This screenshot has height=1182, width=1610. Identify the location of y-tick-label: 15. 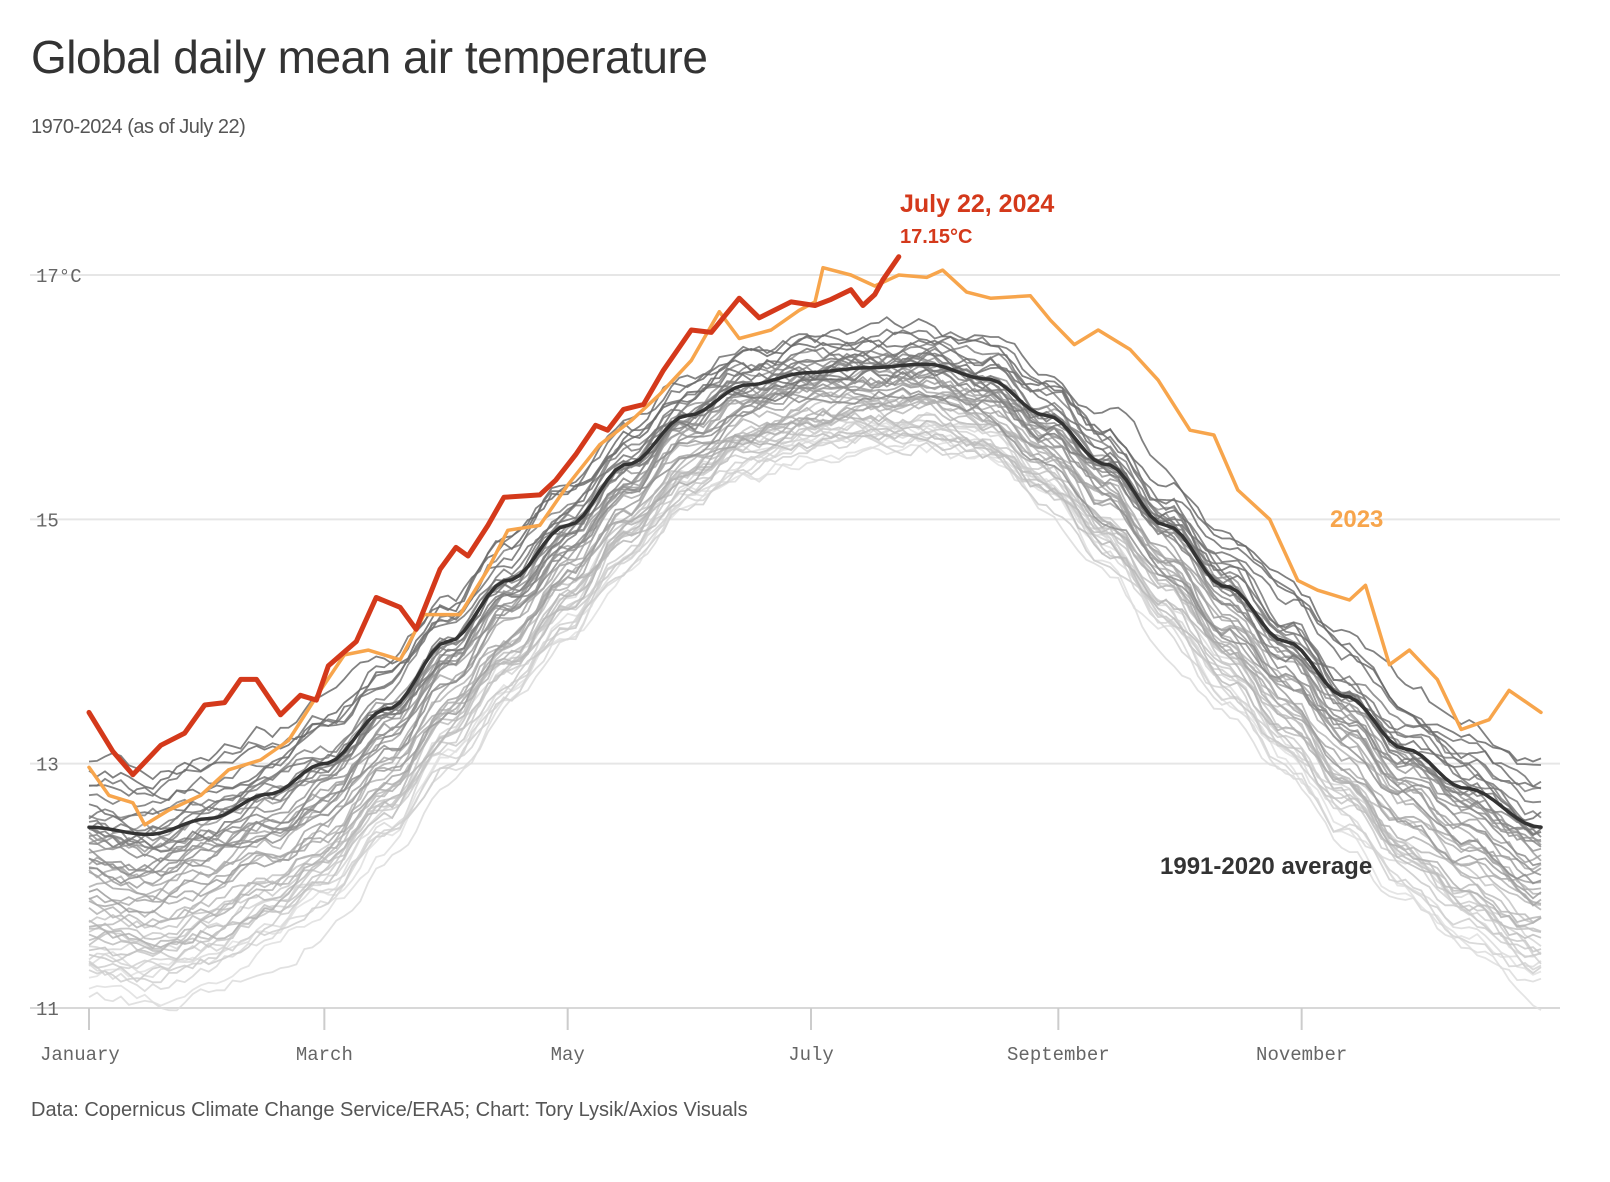
(47, 521).